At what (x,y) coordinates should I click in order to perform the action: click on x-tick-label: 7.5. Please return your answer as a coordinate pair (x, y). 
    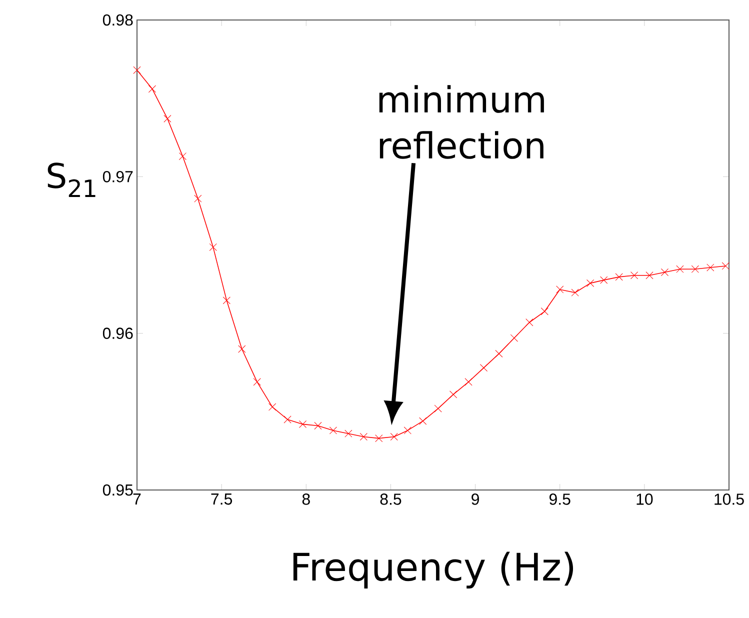
    Looking at the image, I should click on (221, 499).